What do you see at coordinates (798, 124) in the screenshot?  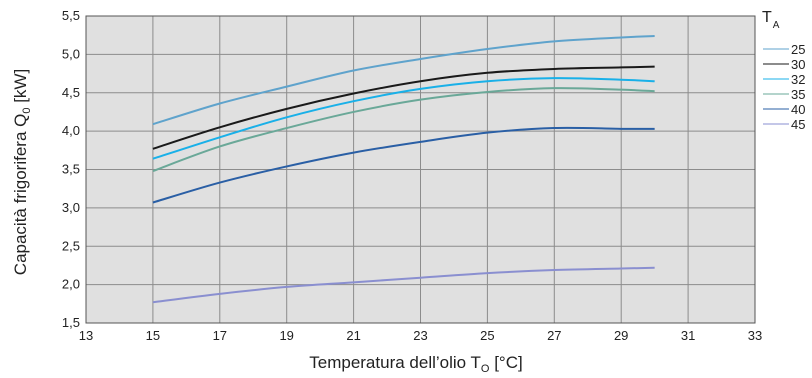 I see `legend-label-45: 45` at bounding box center [798, 124].